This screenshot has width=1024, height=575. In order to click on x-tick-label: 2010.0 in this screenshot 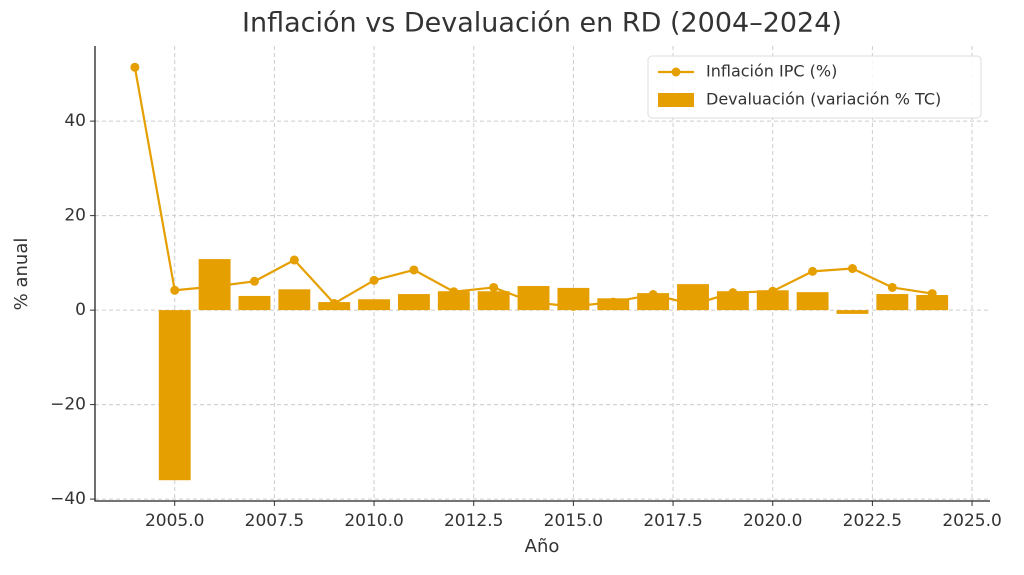, I will do `click(373, 521)`.